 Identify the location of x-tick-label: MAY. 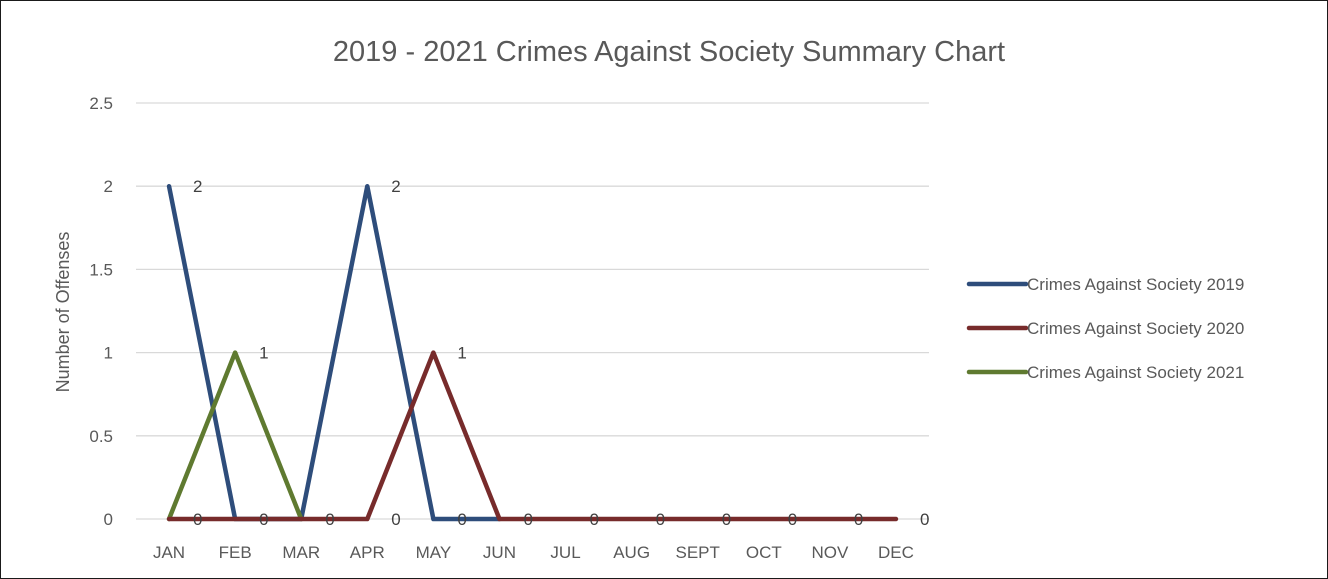
(434, 552).